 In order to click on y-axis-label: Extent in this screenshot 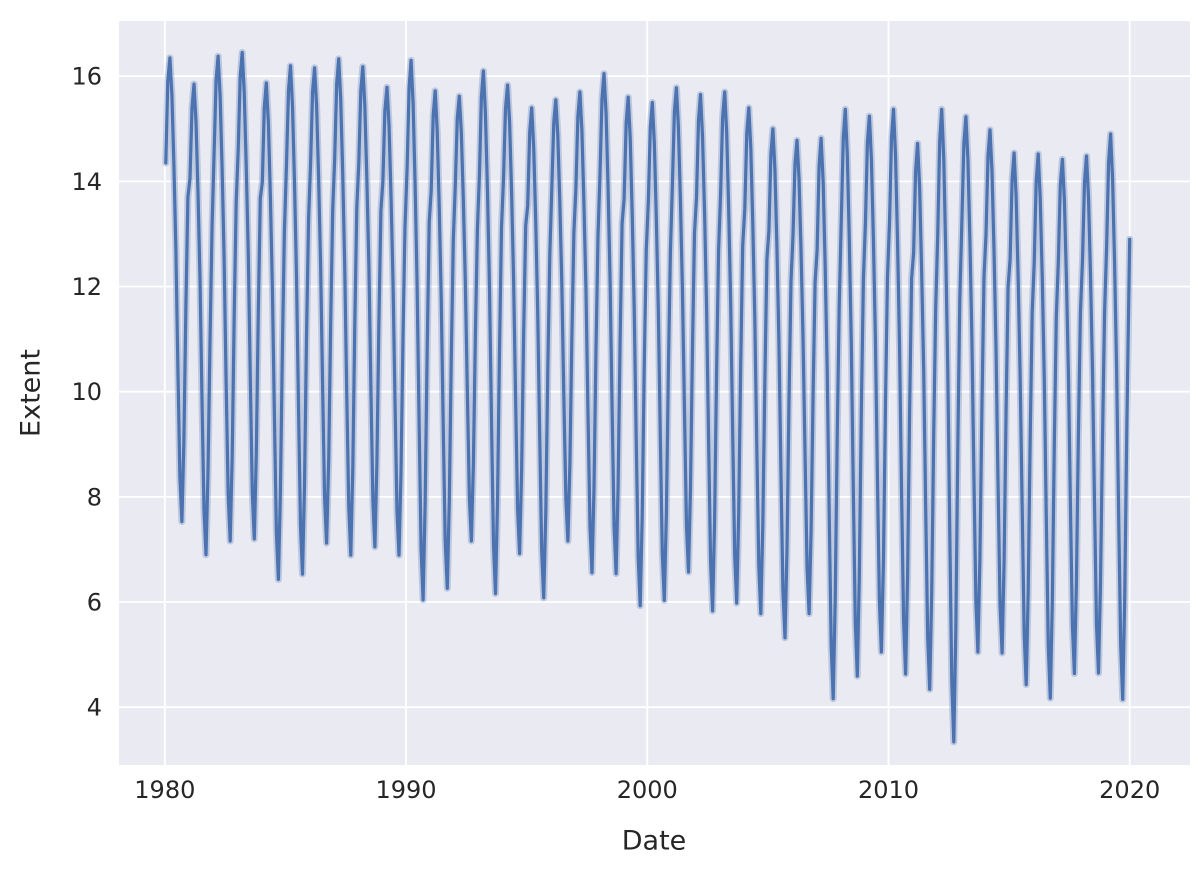, I will do `click(31, 393)`.